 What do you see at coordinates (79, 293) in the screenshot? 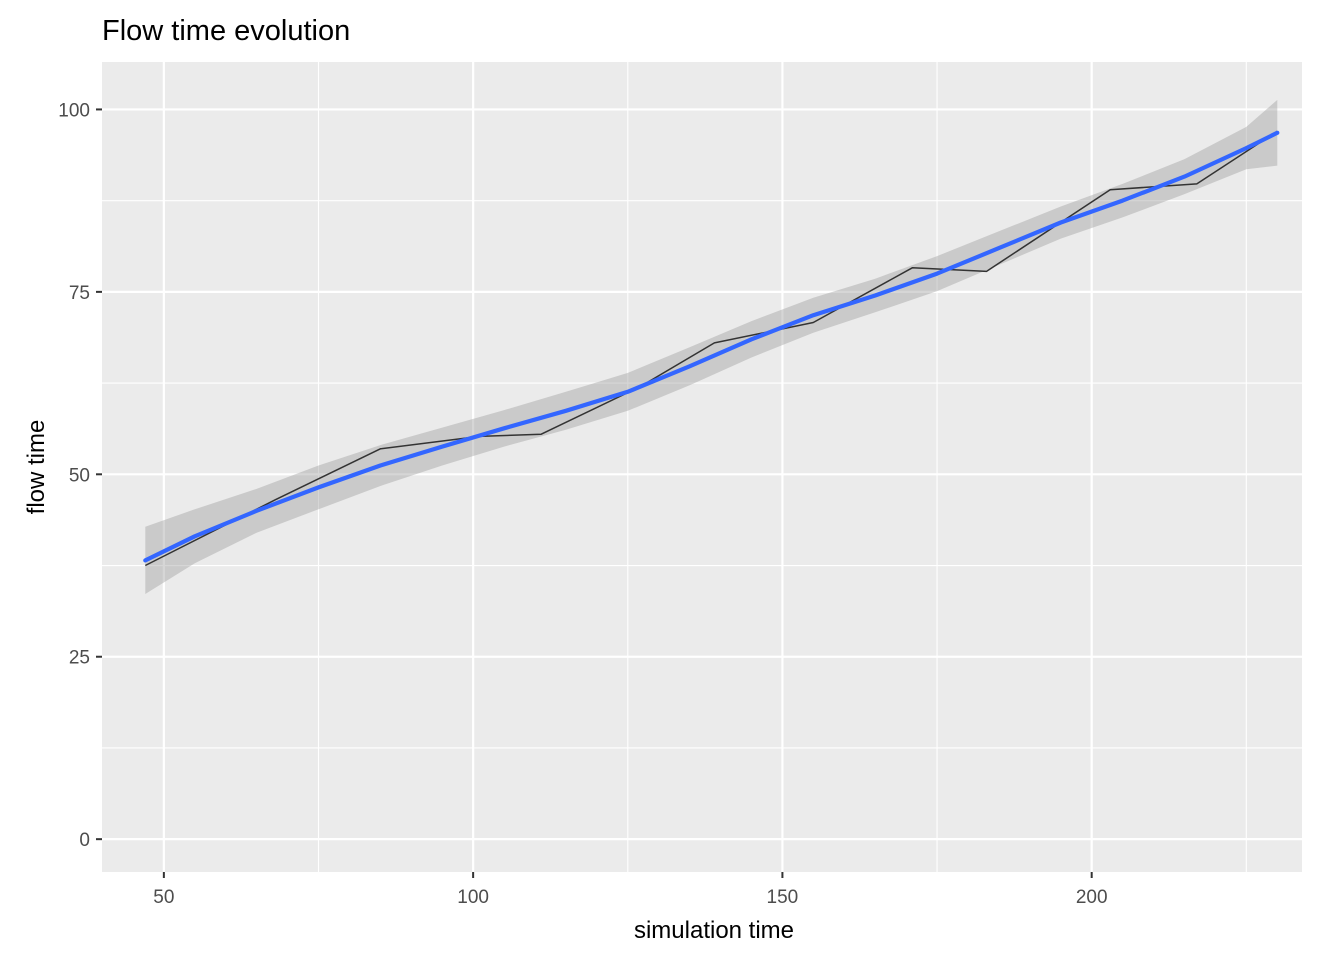
I see `y-tick-label: 75` at bounding box center [79, 293].